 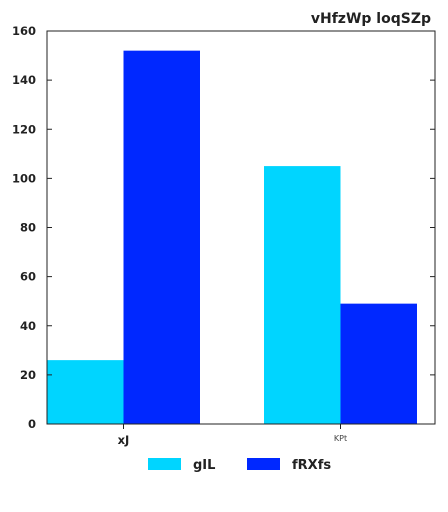 I want to click on legend-label-gIL: gIL, so click(x=204, y=465).